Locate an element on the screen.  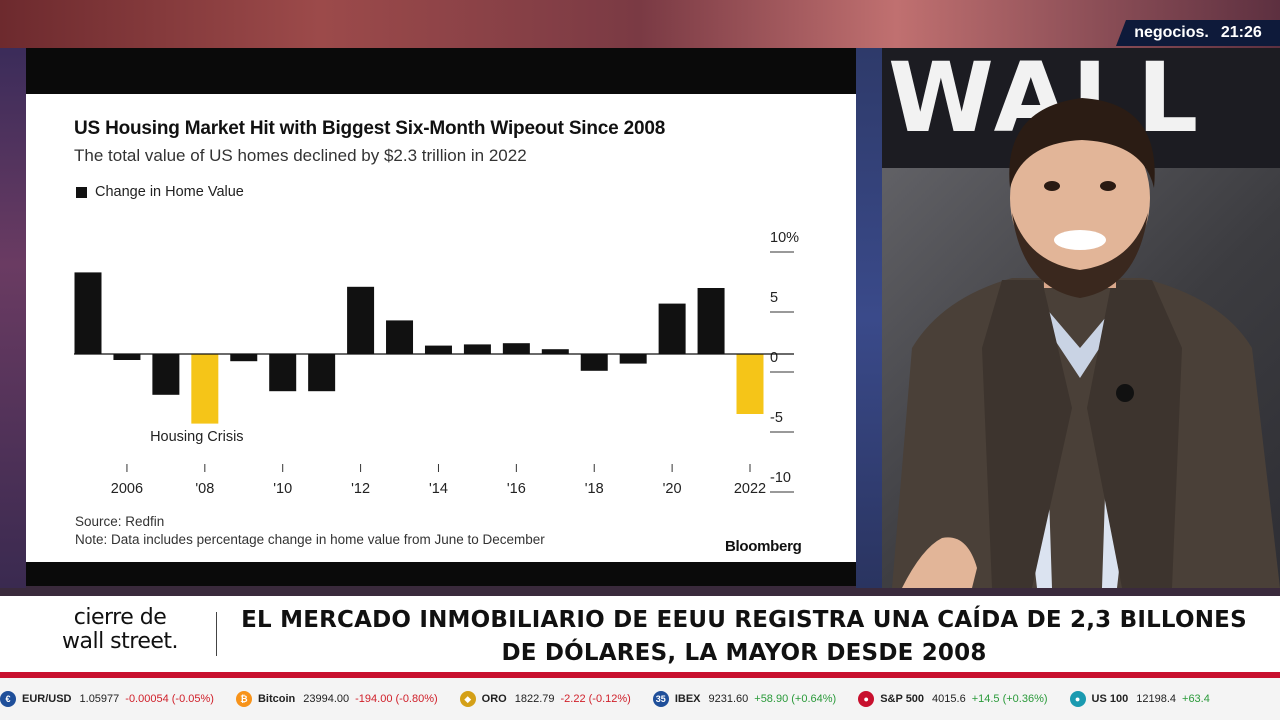
annotation-housing-crisis: Housing Crisis is located at coordinates (196, 437).